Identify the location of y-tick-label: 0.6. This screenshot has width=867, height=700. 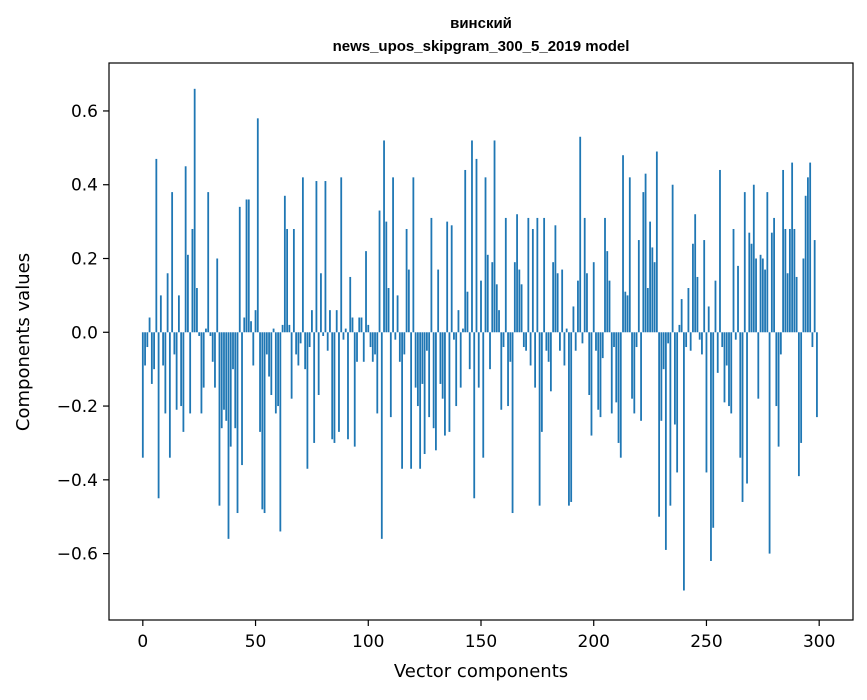
(84, 112).